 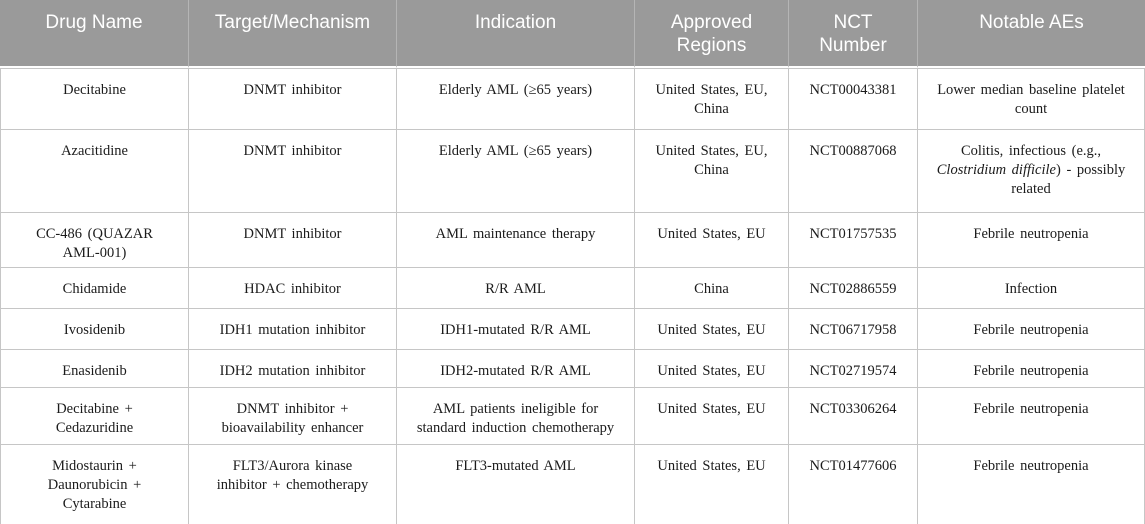 I want to click on cell-nct-number: NCT06717958, so click(x=853, y=329).